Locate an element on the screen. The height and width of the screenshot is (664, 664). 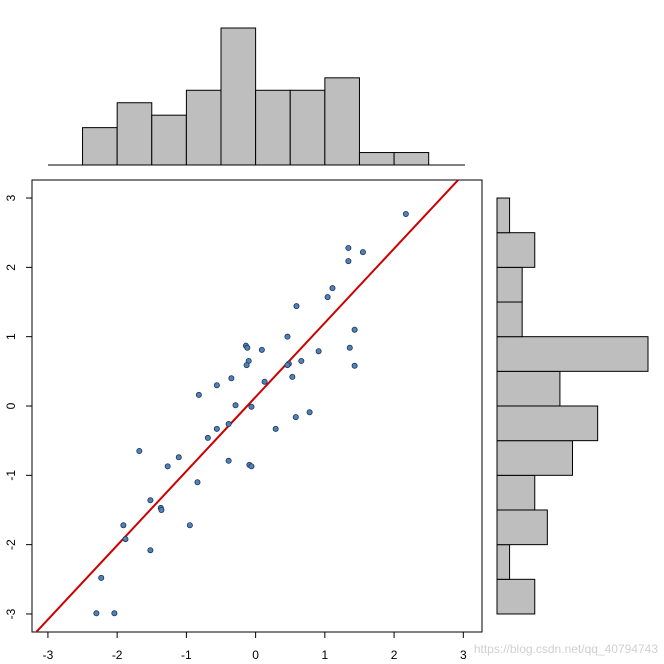
y-tick-label: -1 is located at coordinates (11, 475).